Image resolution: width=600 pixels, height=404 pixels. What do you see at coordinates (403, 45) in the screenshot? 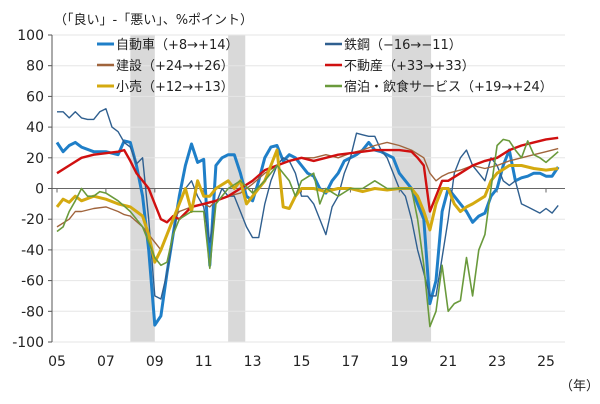
I see `legend-label: 鉄鋼（−16→−11）` at bounding box center [403, 45].